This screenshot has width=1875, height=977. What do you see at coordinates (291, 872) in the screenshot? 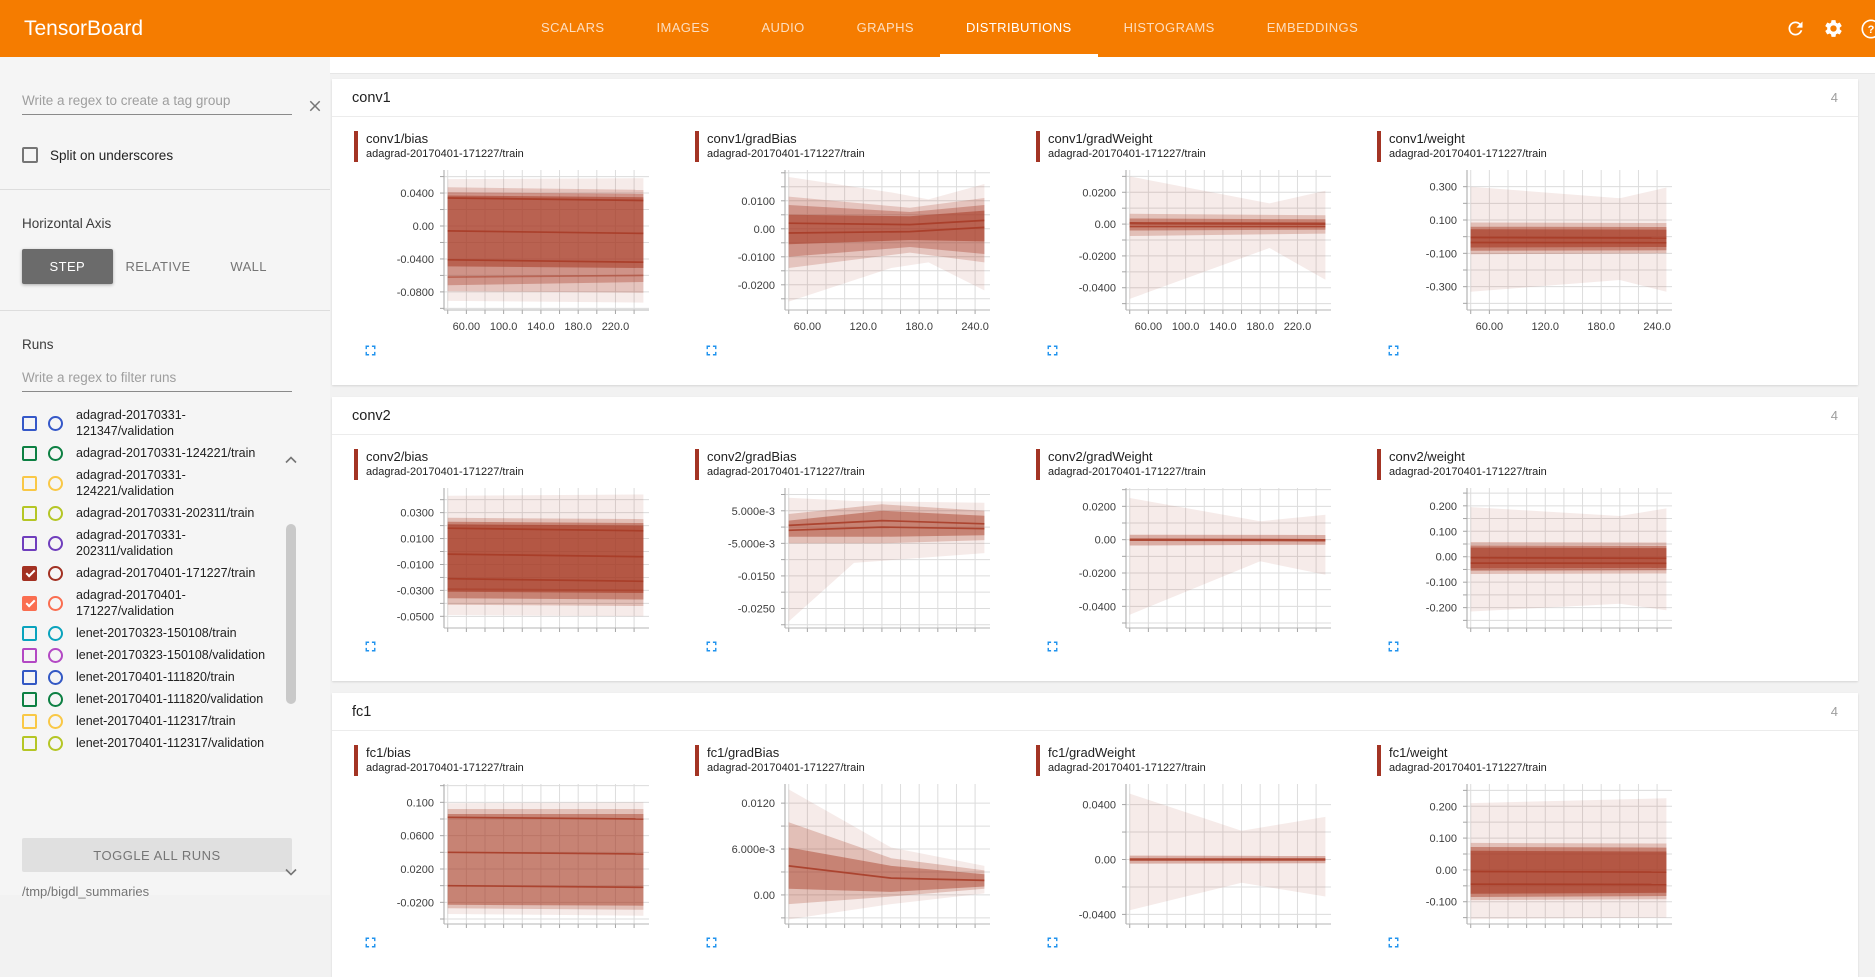
I see `scroll-down-icon` at bounding box center [291, 872].